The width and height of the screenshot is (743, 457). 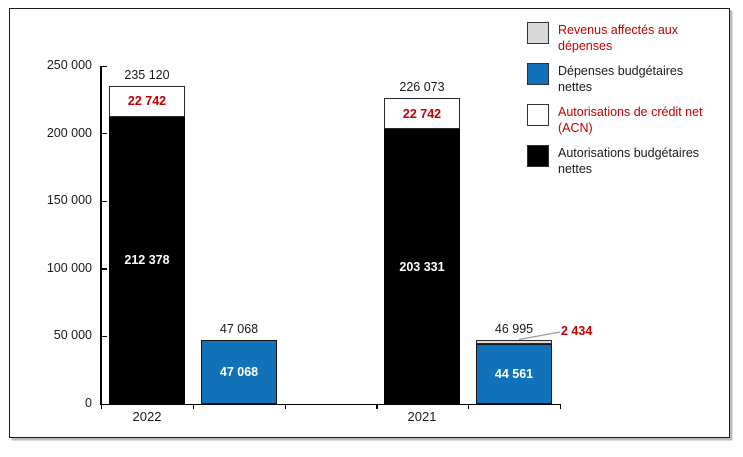 What do you see at coordinates (330, 404) in the screenshot?
I see `x-axis-line` at bounding box center [330, 404].